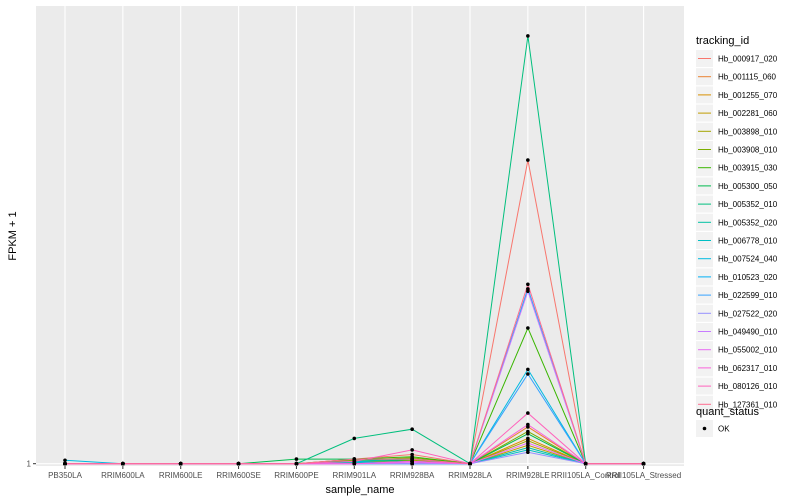  I want to click on legend-label: Hb_003908_010, so click(748, 150).